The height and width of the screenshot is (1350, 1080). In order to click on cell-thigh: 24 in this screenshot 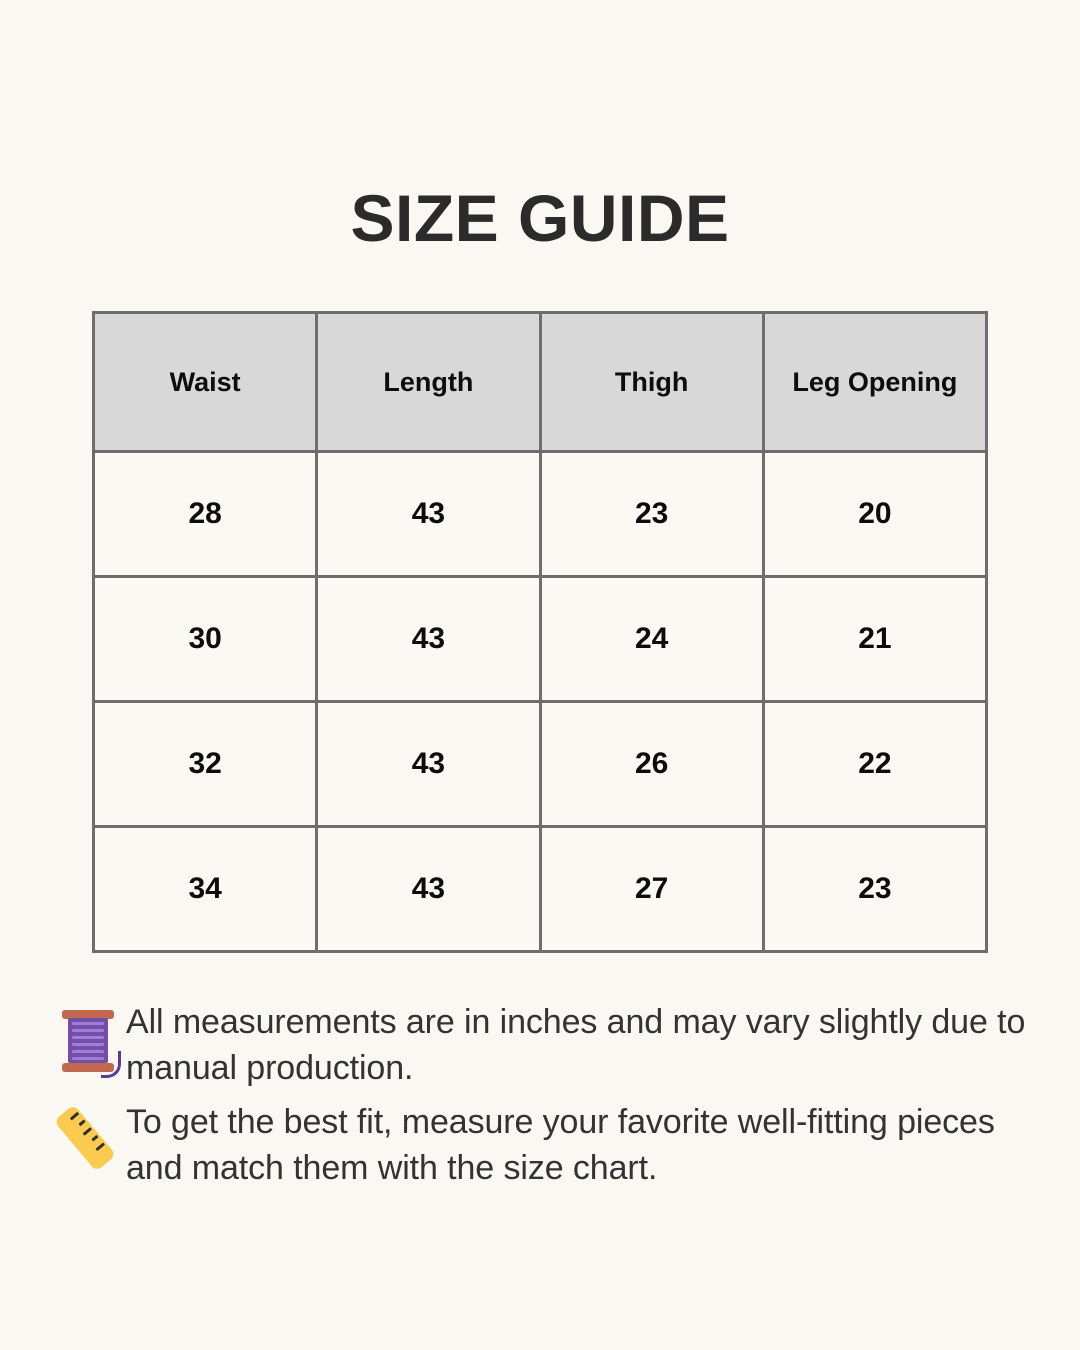, I will do `click(651, 639)`.